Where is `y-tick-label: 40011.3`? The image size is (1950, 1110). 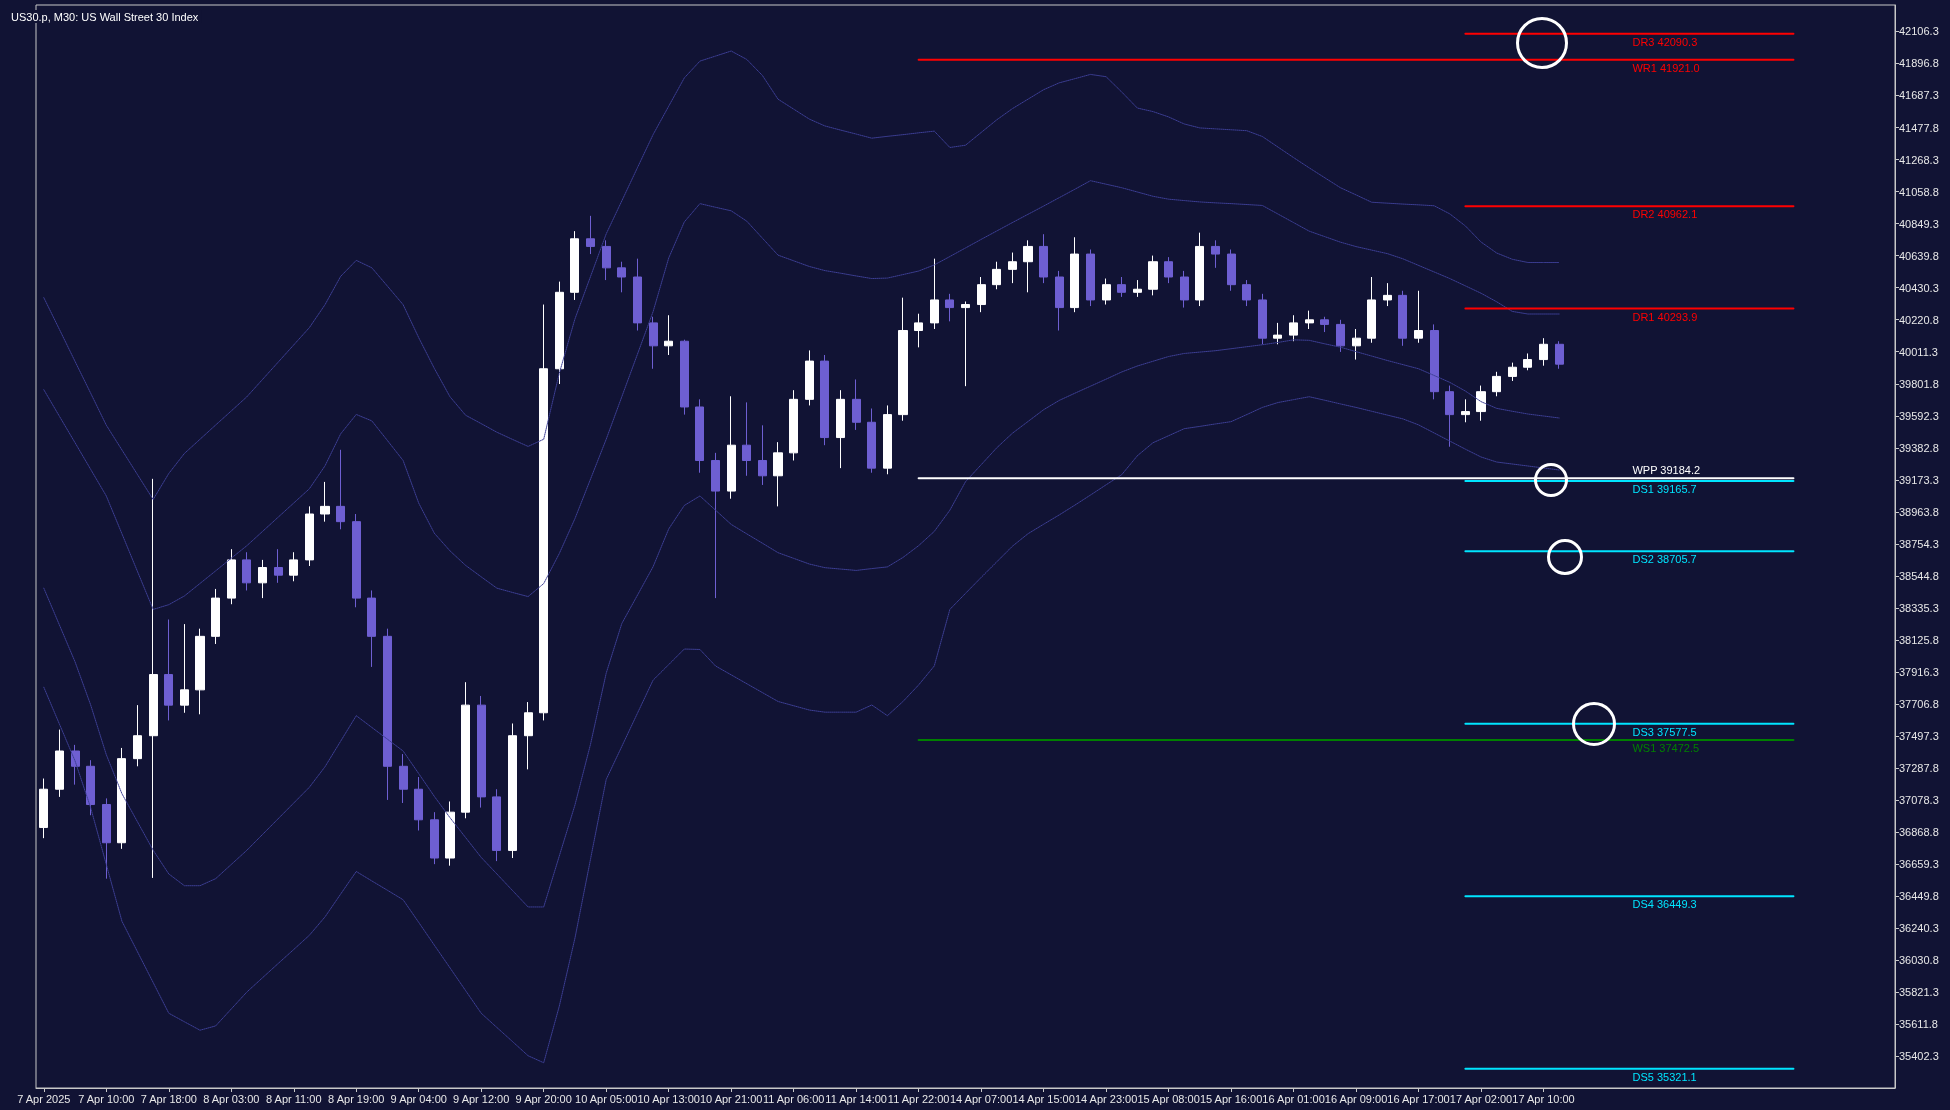 y-tick-label: 40011.3 is located at coordinates (1918, 351).